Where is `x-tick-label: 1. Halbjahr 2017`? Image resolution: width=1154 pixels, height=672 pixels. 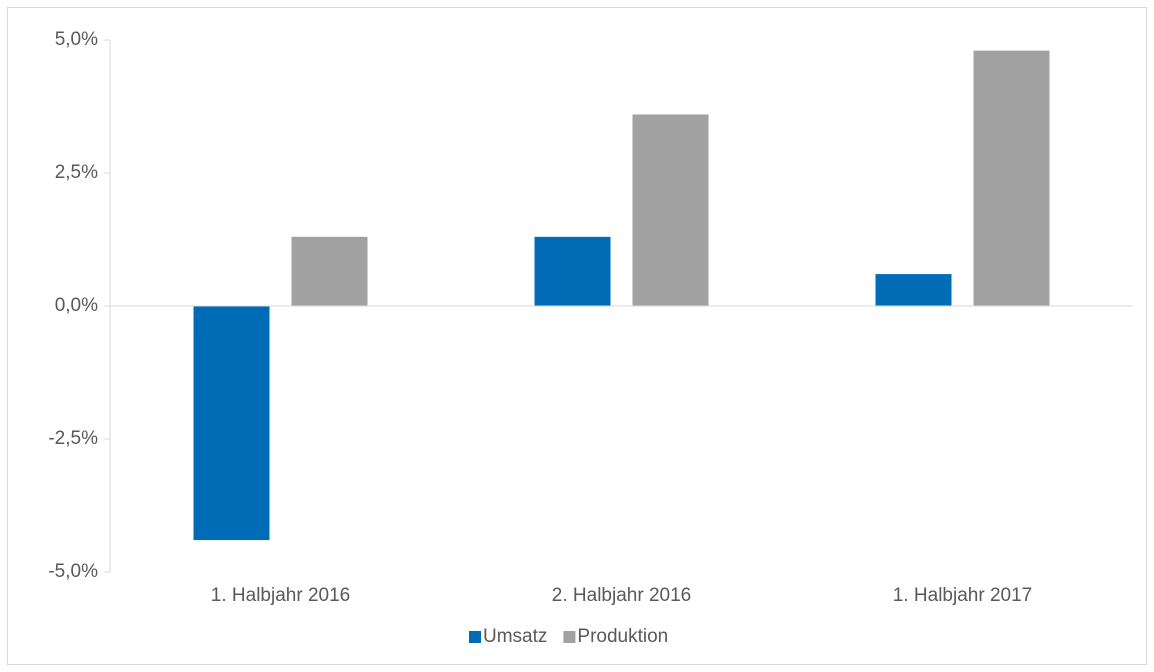
x-tick-label: 1. Halbjahr 2017 is located at coordinates (962, 595).